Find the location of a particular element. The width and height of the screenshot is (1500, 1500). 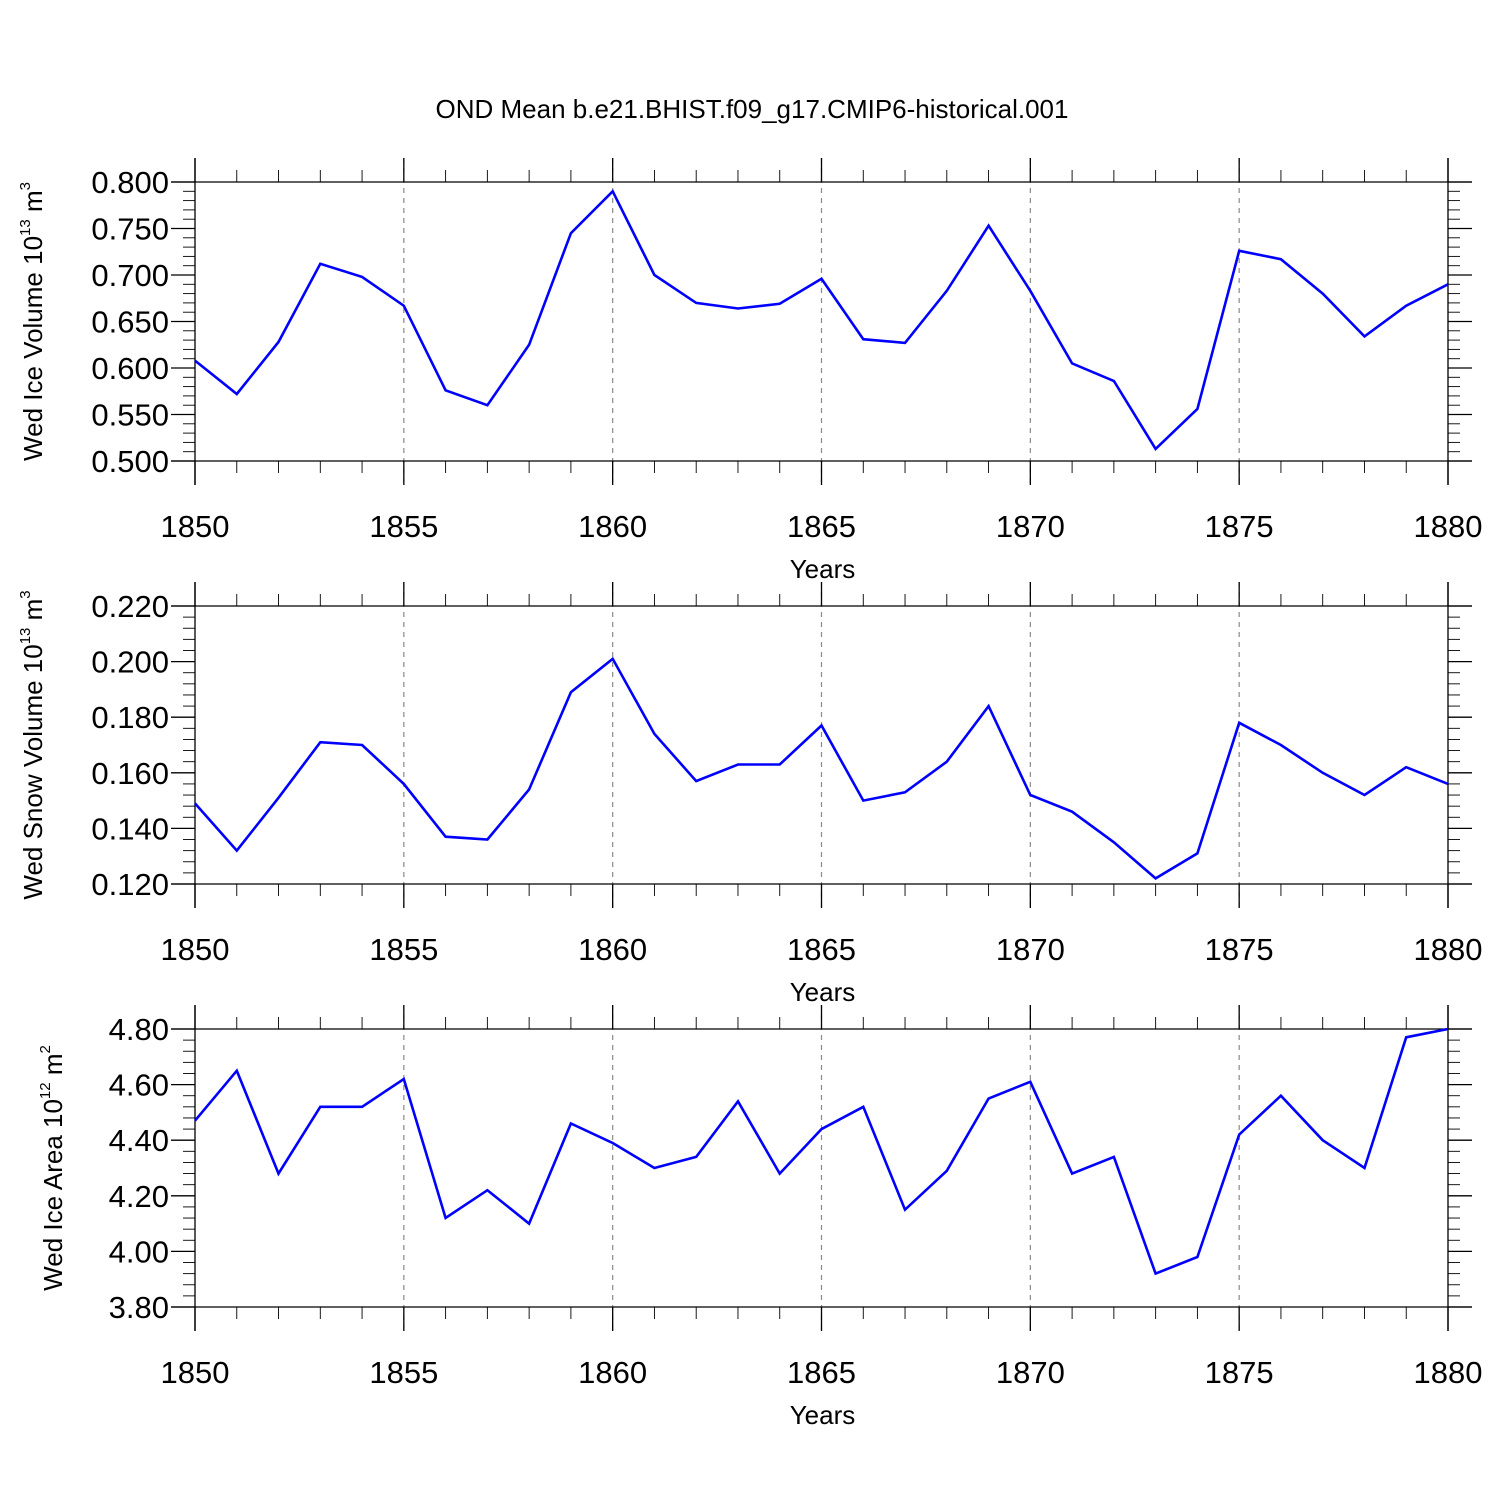

ytick-label: 0.220 is located at coordinates (130, 606).